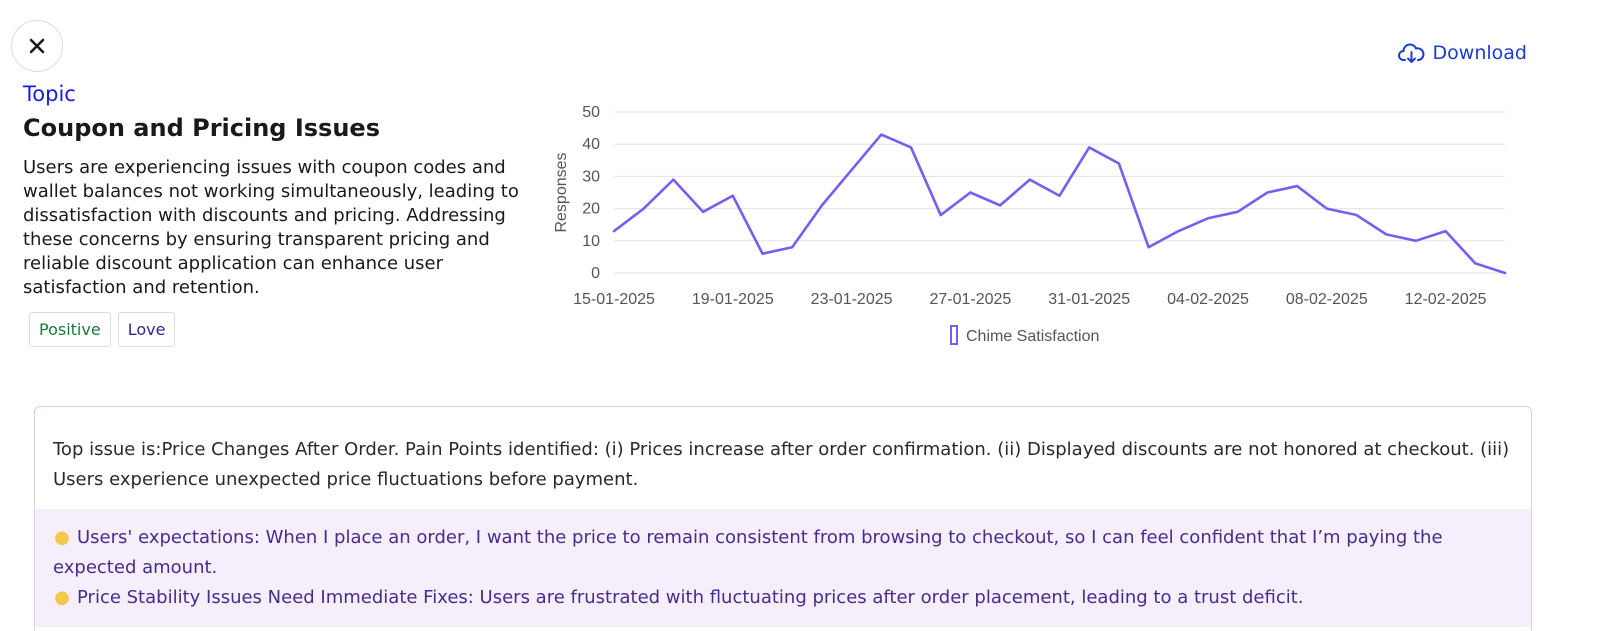 The image size is (1600, 631). I want to click on x-tick-label: 31-01-2025, so click(1089, 299).